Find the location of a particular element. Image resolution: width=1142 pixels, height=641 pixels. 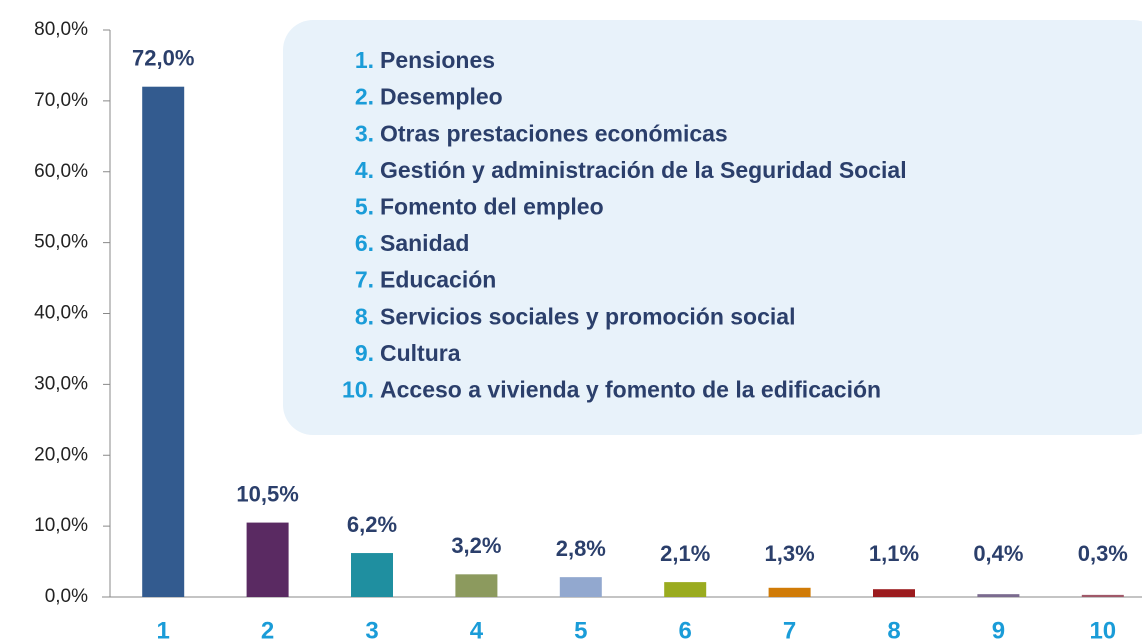

value-label: 6,2% is located at coordinates (372, 524).